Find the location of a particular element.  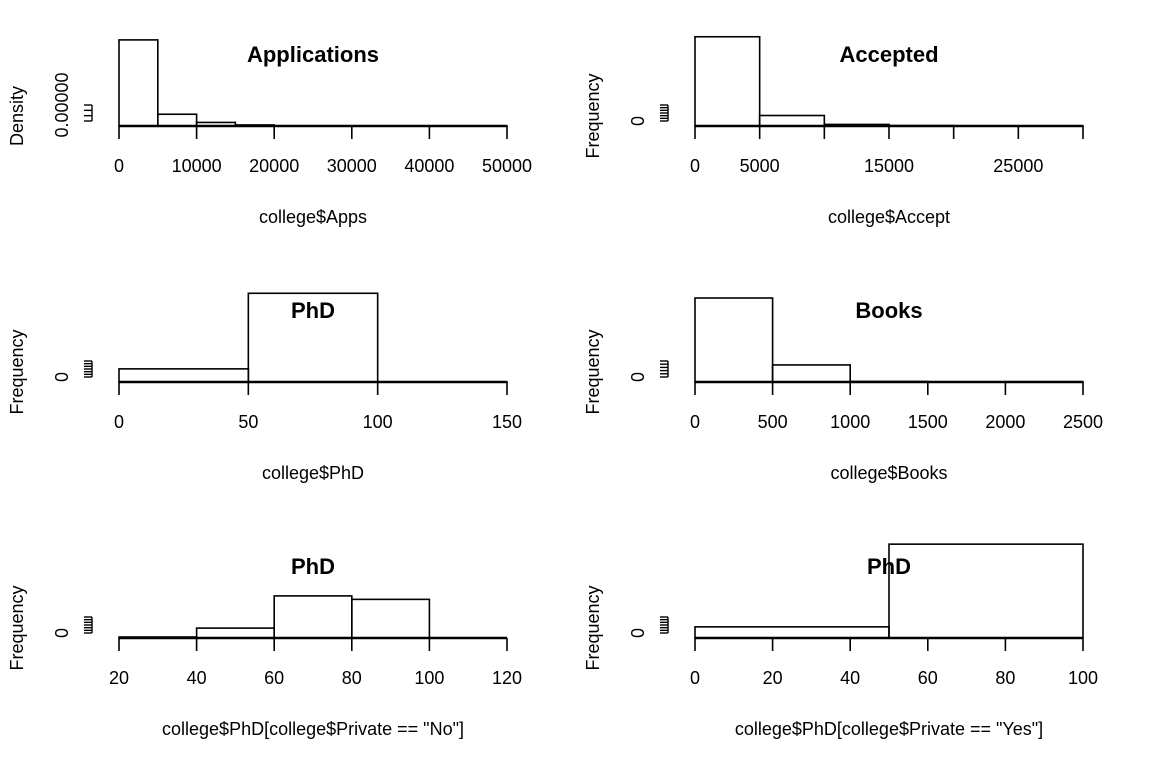

y-tick-label: 0.00000 is located at coordinates (62, 104).